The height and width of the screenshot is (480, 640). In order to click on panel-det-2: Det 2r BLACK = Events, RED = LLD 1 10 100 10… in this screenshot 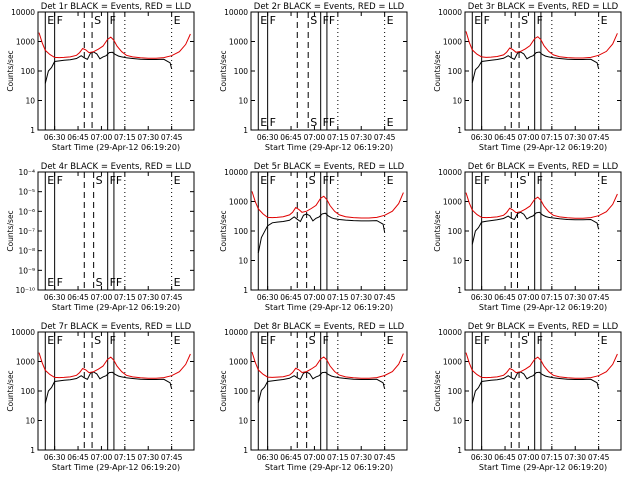, I will do `click(313, 77)`.